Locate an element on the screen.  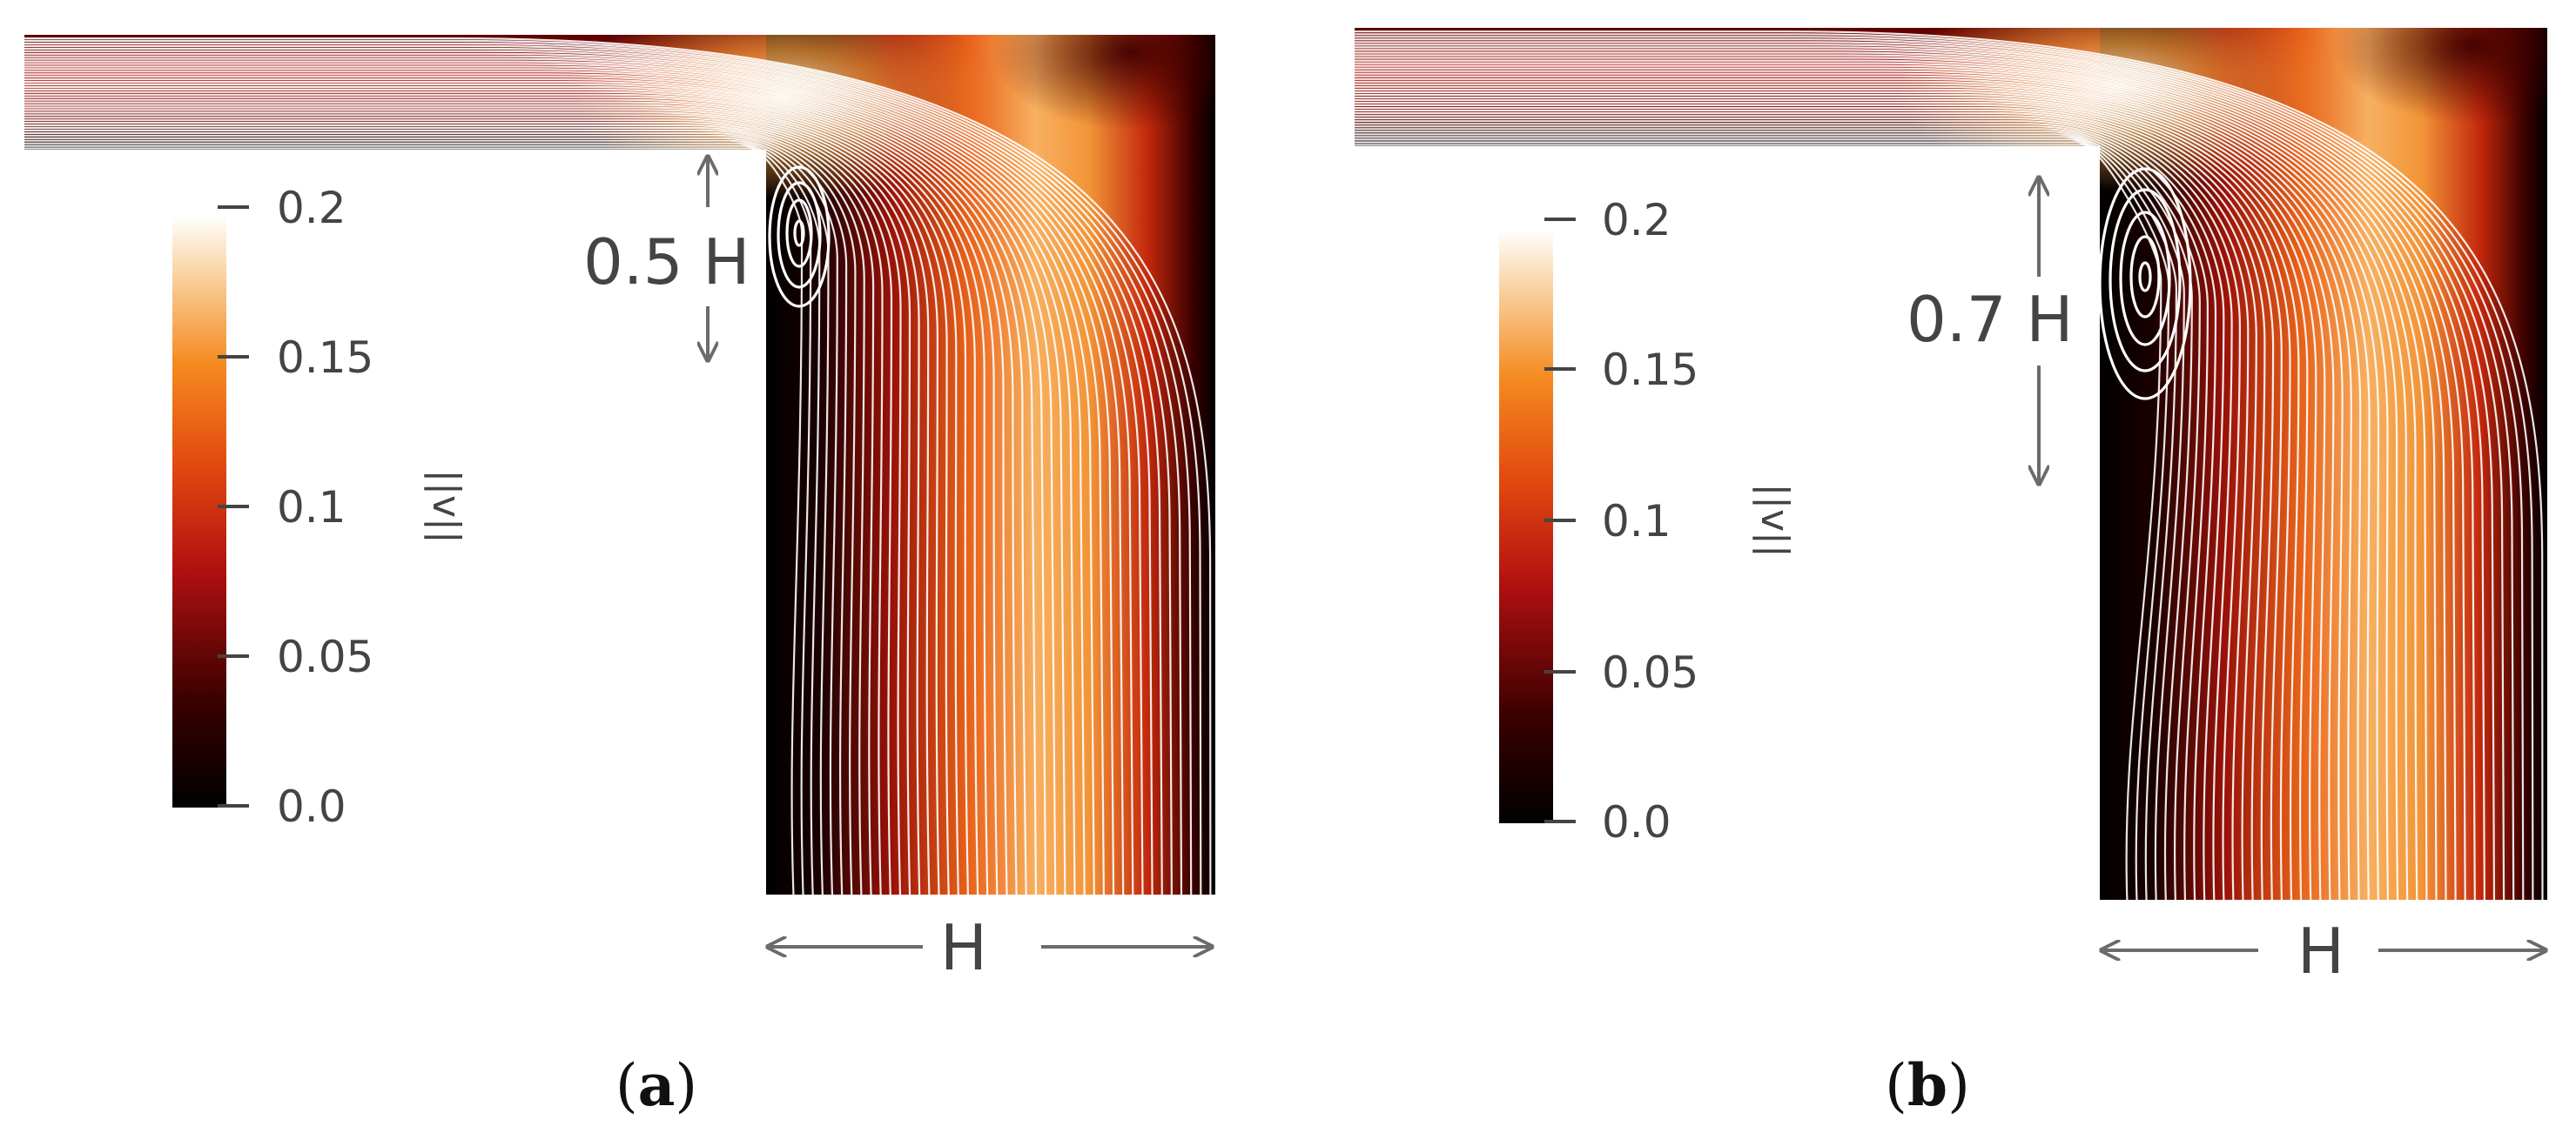
colorbar-b-tick-0: 0.2 is located at coordinates (1636, 220).